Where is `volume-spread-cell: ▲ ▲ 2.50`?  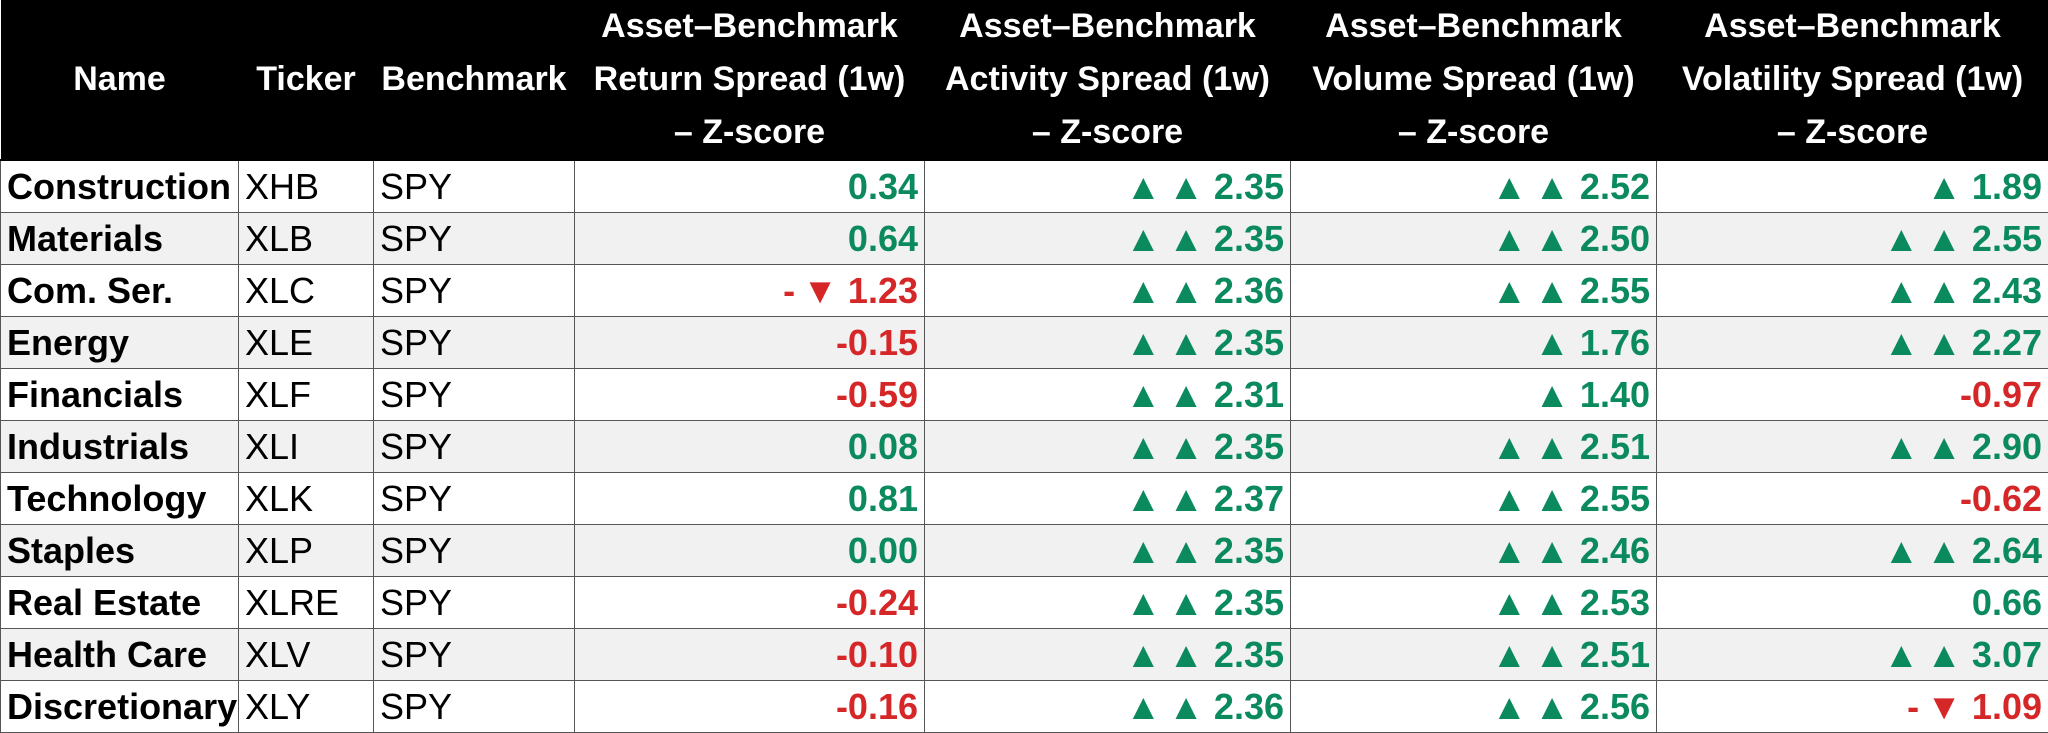
volume-spread-cell: ▲ ▲ 2.50 is located at coordinates (1474, 239).